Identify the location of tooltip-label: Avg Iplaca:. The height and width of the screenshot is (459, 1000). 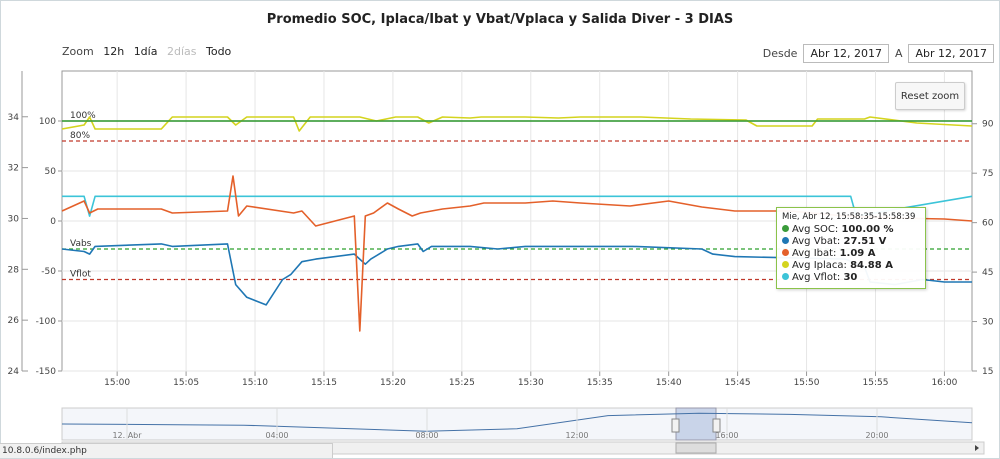
(821, 265).